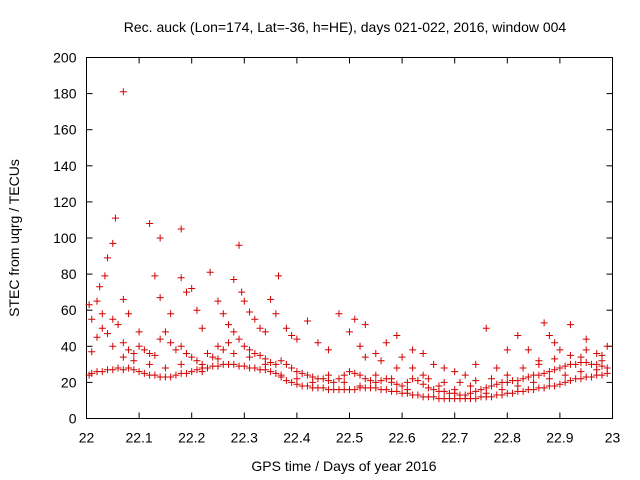 The width and height of the screenshot is (640, 480). I want to click on x-tick-label: 22, so click(87, 438).